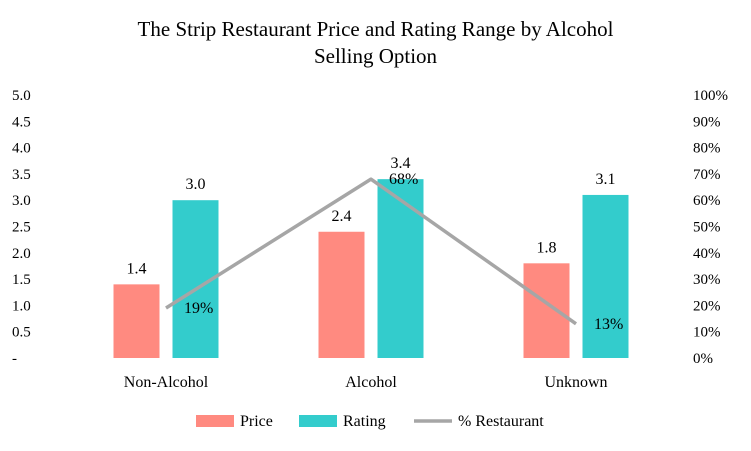 This screenshot has height=451, width=751. What do you see at coordinates (21, 228) in the screenshot?
I see `y-left-tick-label: 2.5` at bounding box center [21, 228].